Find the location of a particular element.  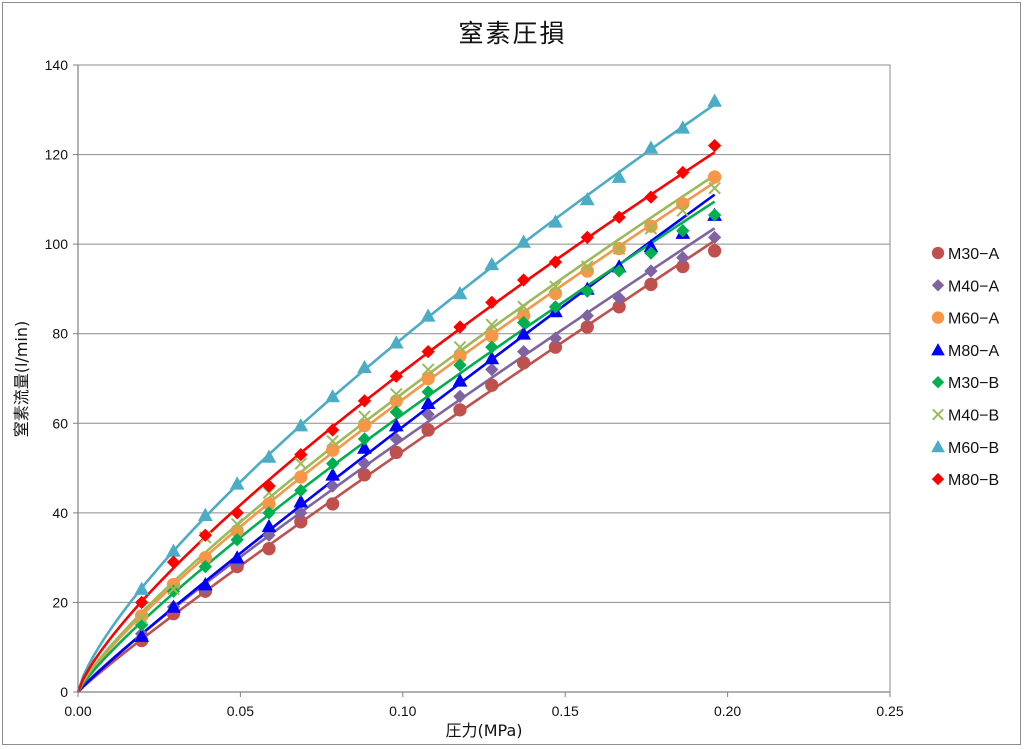

x-tick-label: 0.15 is located at coordinates (565, 711).